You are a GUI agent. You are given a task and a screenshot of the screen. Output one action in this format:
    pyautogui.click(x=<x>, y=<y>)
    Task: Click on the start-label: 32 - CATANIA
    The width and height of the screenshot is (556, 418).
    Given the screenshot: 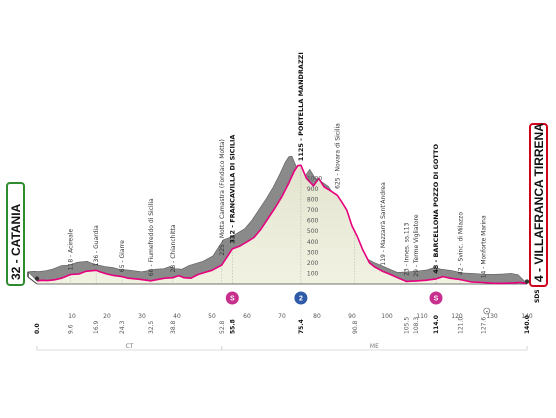 What is the action you would take?
    pyautogui.click(x=15, y=234)
    